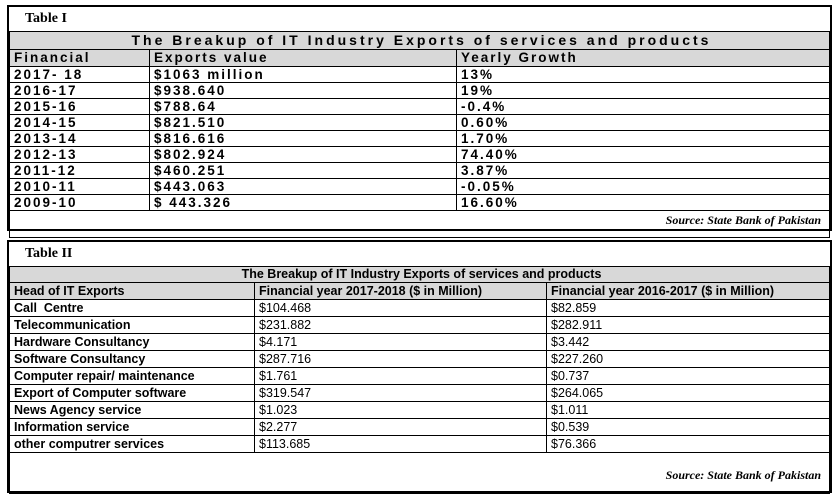  I want to click on cell-fy2017: $76.366, so click(688, 444).